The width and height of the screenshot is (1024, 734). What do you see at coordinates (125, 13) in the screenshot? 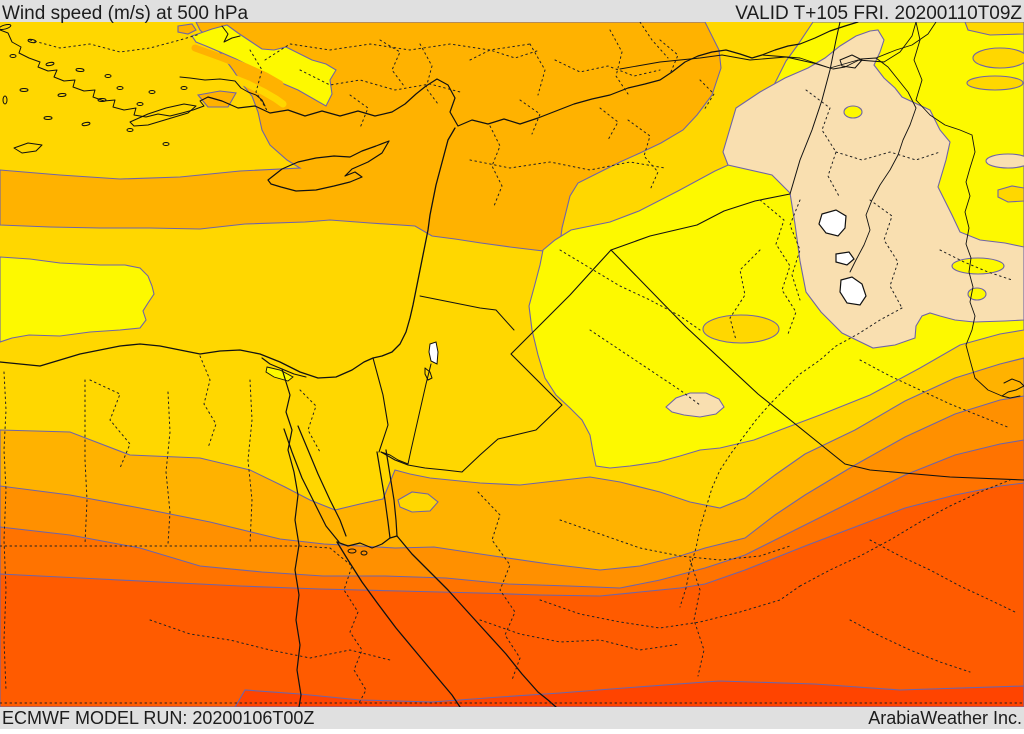
I see `svg-text: Wind speed (m/s) at 500 hPa` at bounding box center [125, 13].